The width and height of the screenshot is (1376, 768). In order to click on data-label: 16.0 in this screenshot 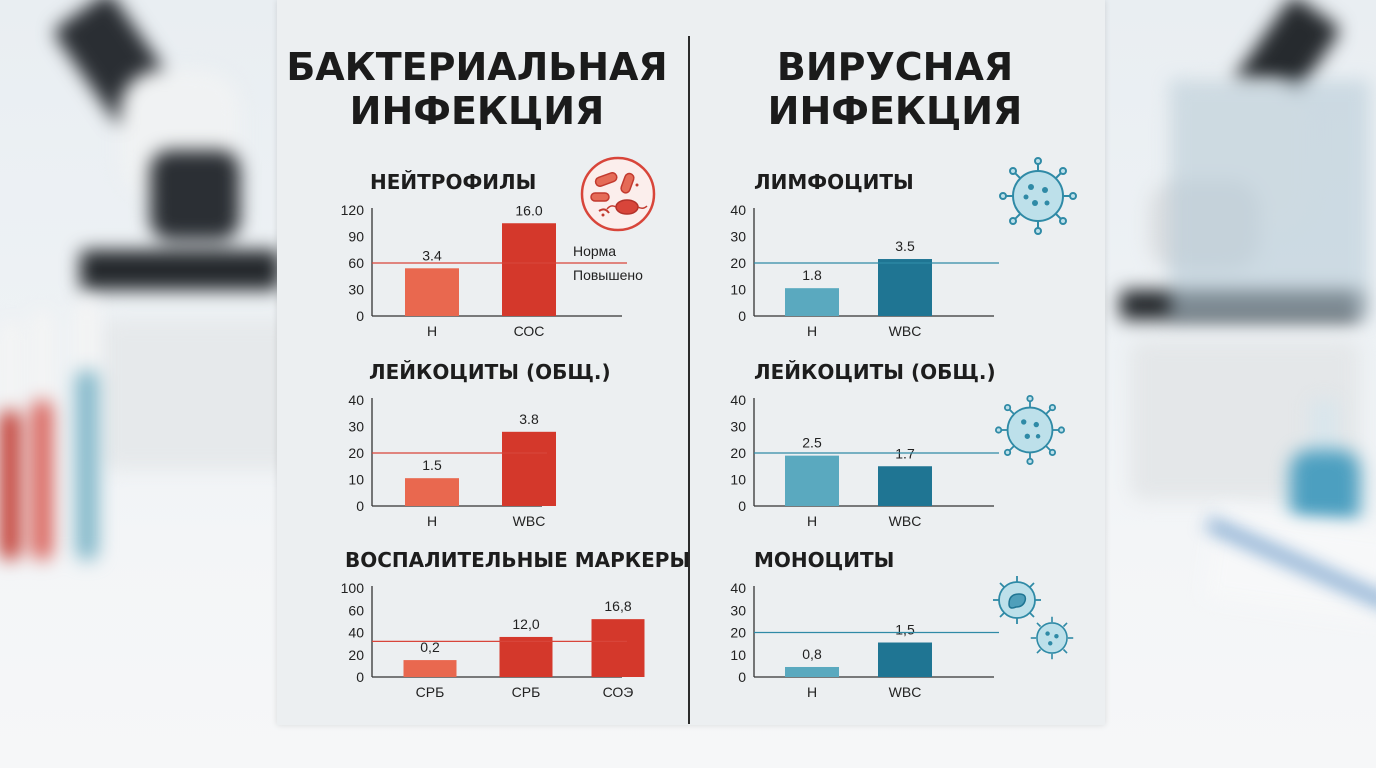, I will do `click(528, 210)`.